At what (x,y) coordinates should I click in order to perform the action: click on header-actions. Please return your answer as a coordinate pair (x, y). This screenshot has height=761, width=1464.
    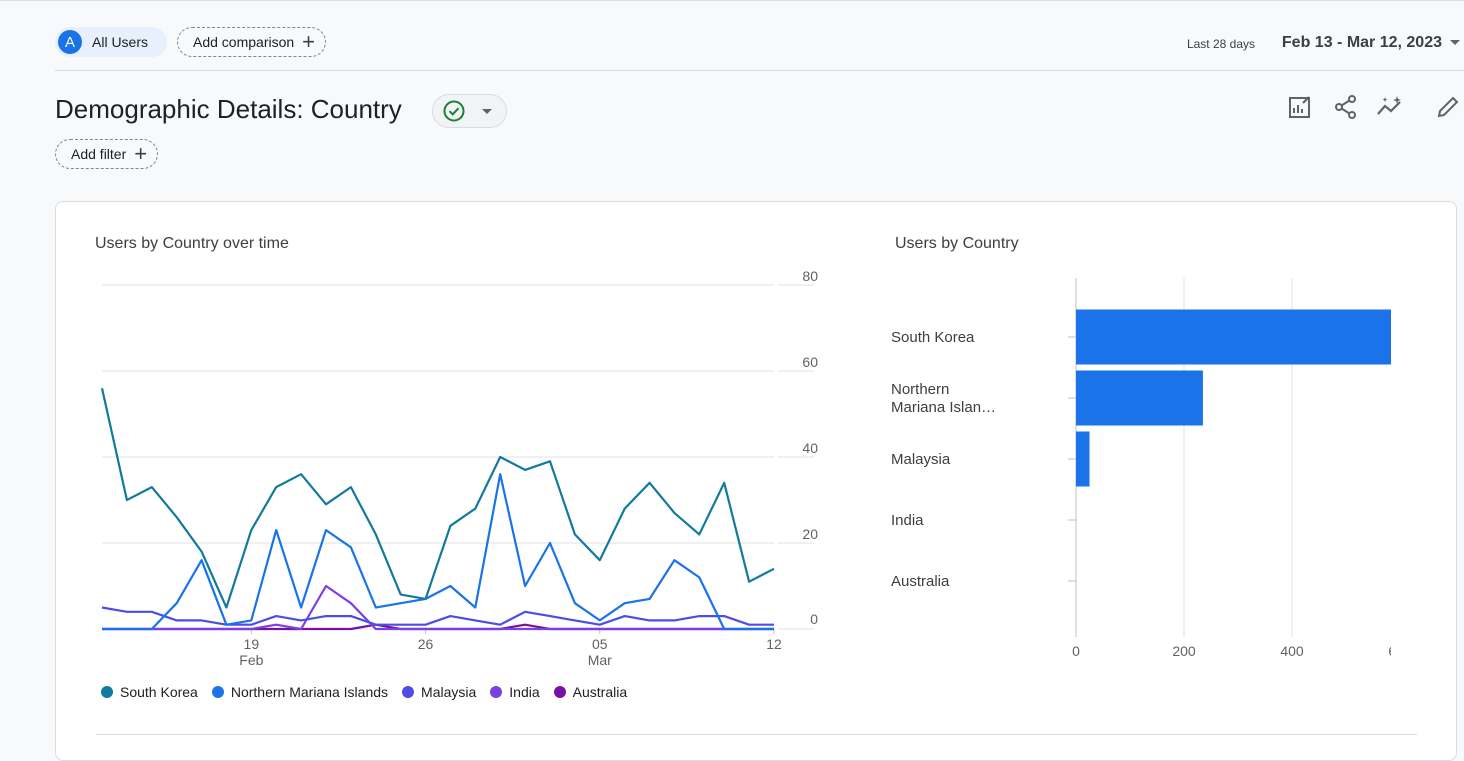
    Looking at the image, I should click on (1372, 108).